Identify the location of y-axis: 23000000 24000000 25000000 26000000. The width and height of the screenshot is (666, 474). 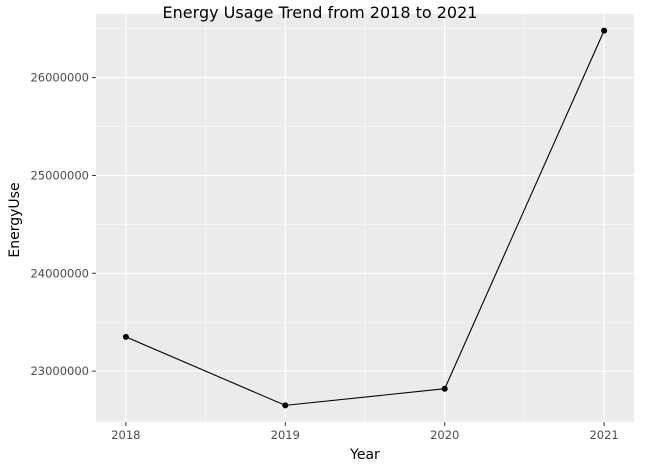
(63, 224).